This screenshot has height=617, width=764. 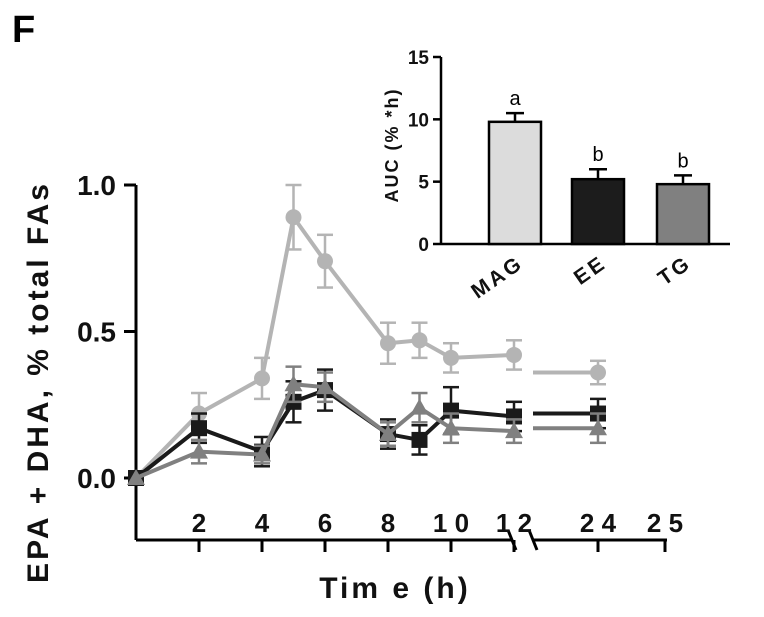 I want to click on bar-category-label: EE, so click(x=590, y=270).